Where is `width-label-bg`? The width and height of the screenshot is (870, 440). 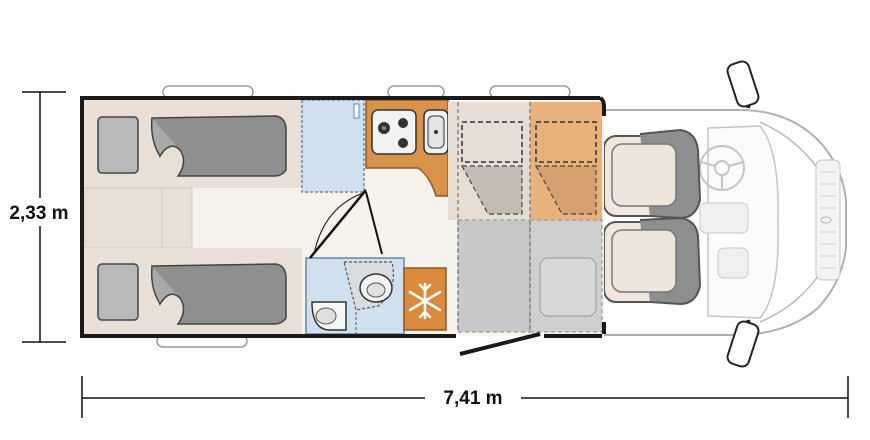 width-label-bg is located at coordinates (39, 212).